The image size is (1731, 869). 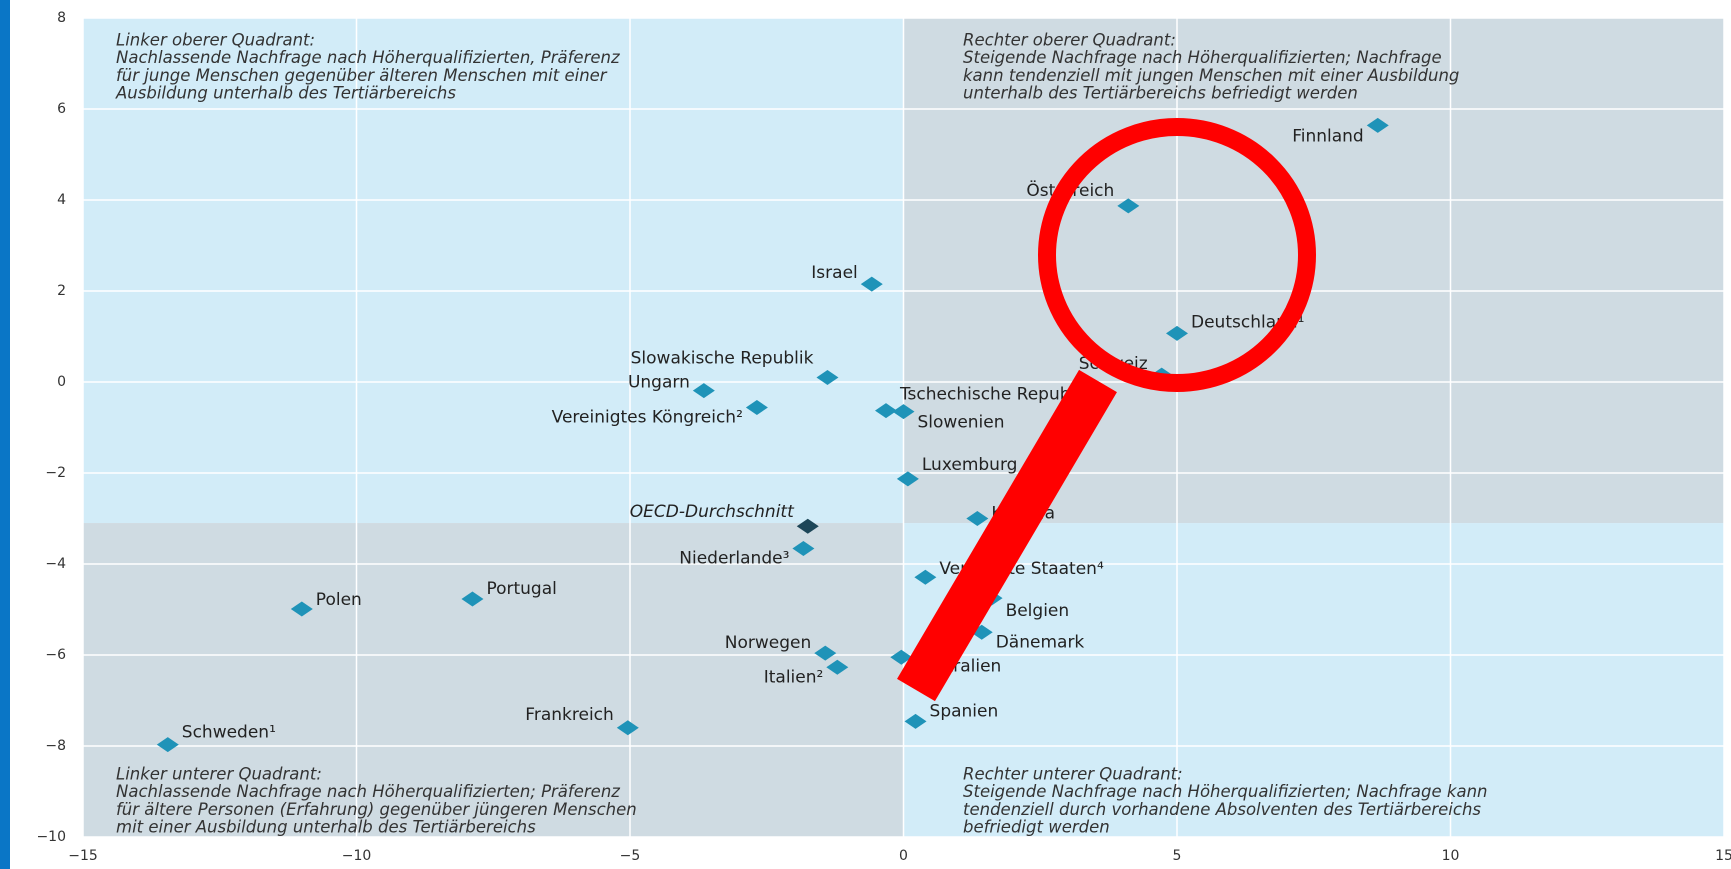 I want to click on quadrant-title: Linker unterer Quadrant:, so click(x=219, y=774).